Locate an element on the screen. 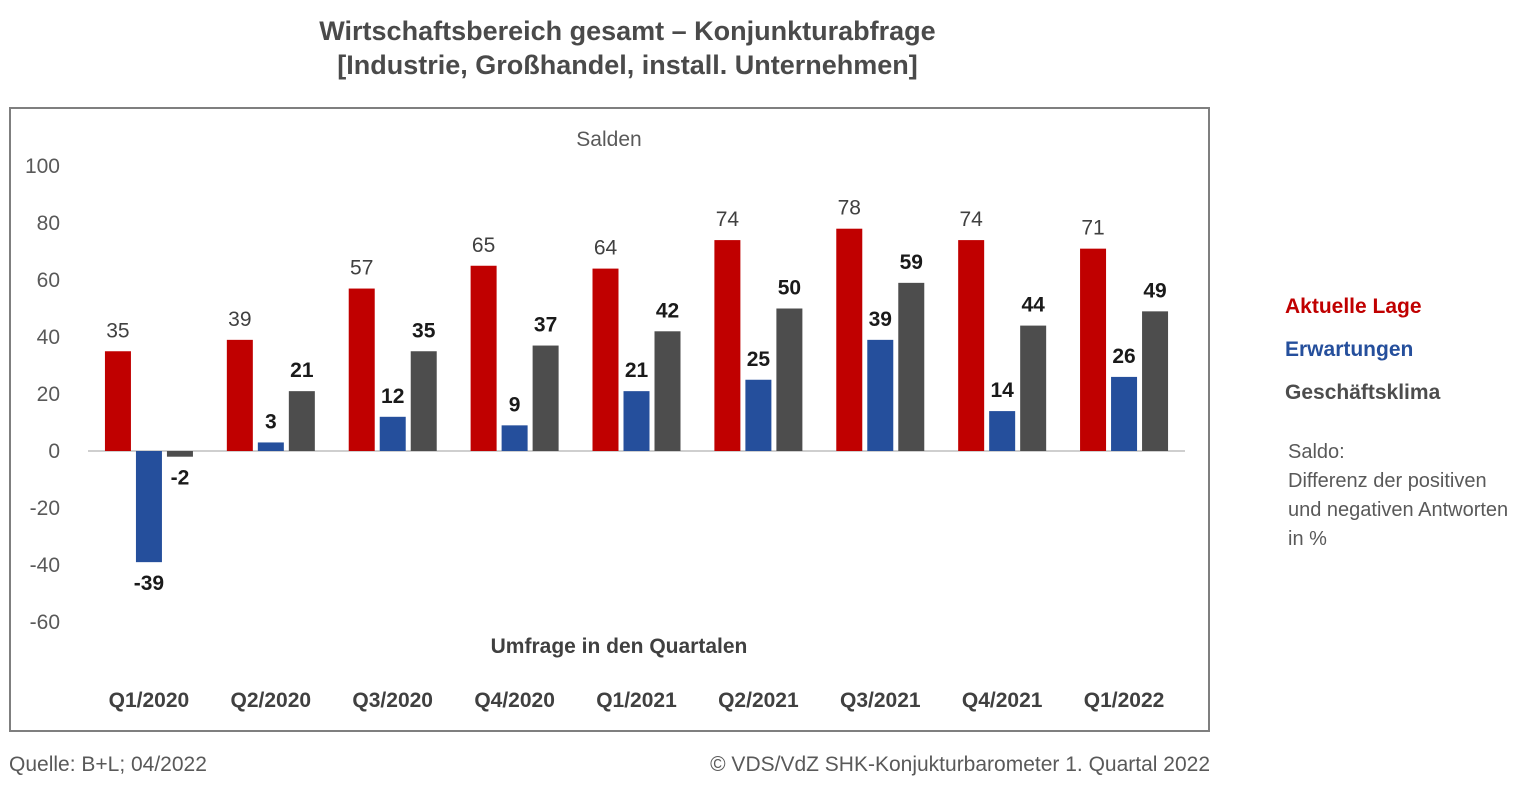 The image size is (1536, 793). data-label: -39 is located at coordinates (149, 583).